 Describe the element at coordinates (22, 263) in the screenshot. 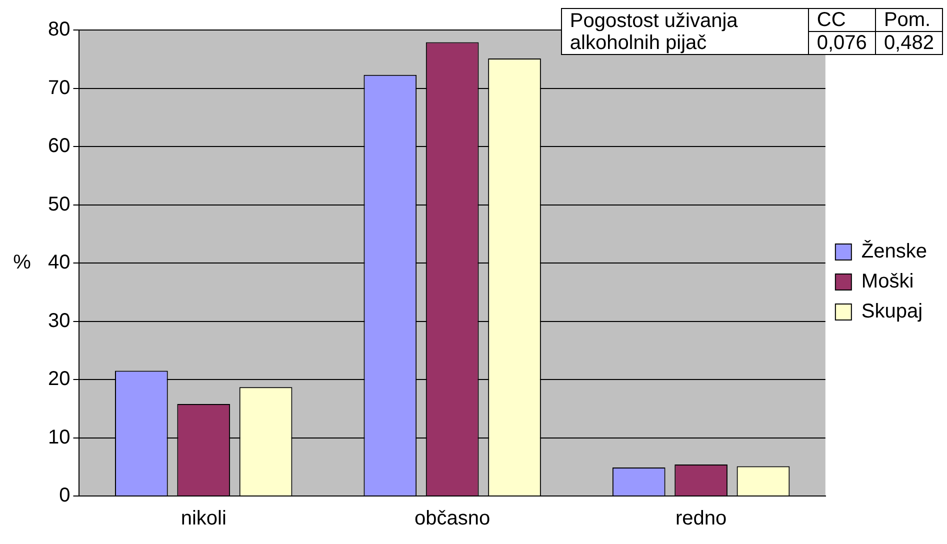

I see `y-axis-title: %` at that location.